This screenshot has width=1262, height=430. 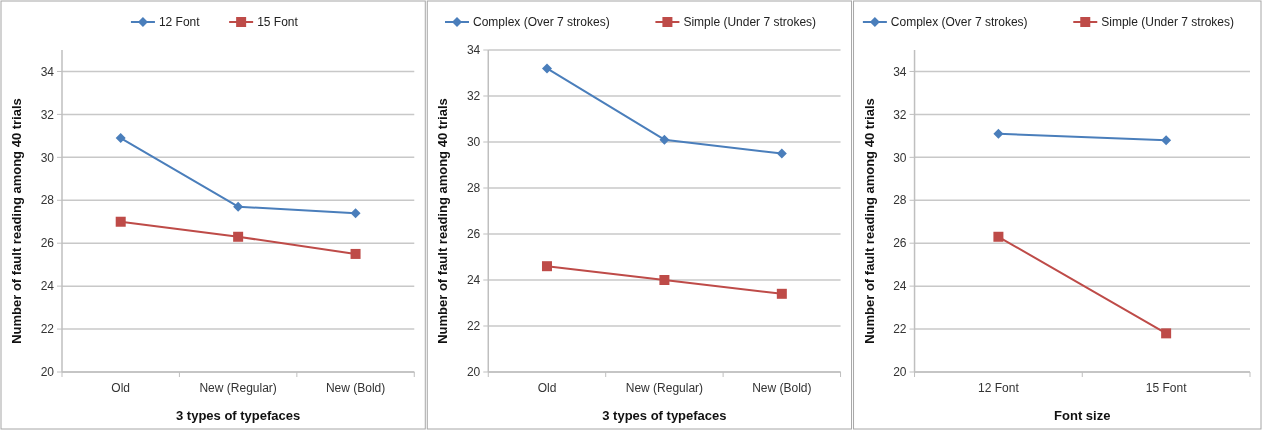 What do you see at coordinates (1166, 388) in the screenshot?
I see `x-tick-label: 15 Font` at bounding box center [1166, 388].